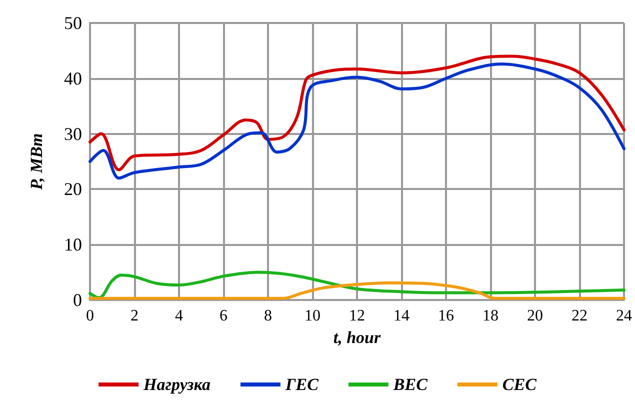 The width and height of the screenshot is (635, 403). Describe the element at coordinates (535, 316) in the screenshot. I see `x-tick-label: 20` at that location.